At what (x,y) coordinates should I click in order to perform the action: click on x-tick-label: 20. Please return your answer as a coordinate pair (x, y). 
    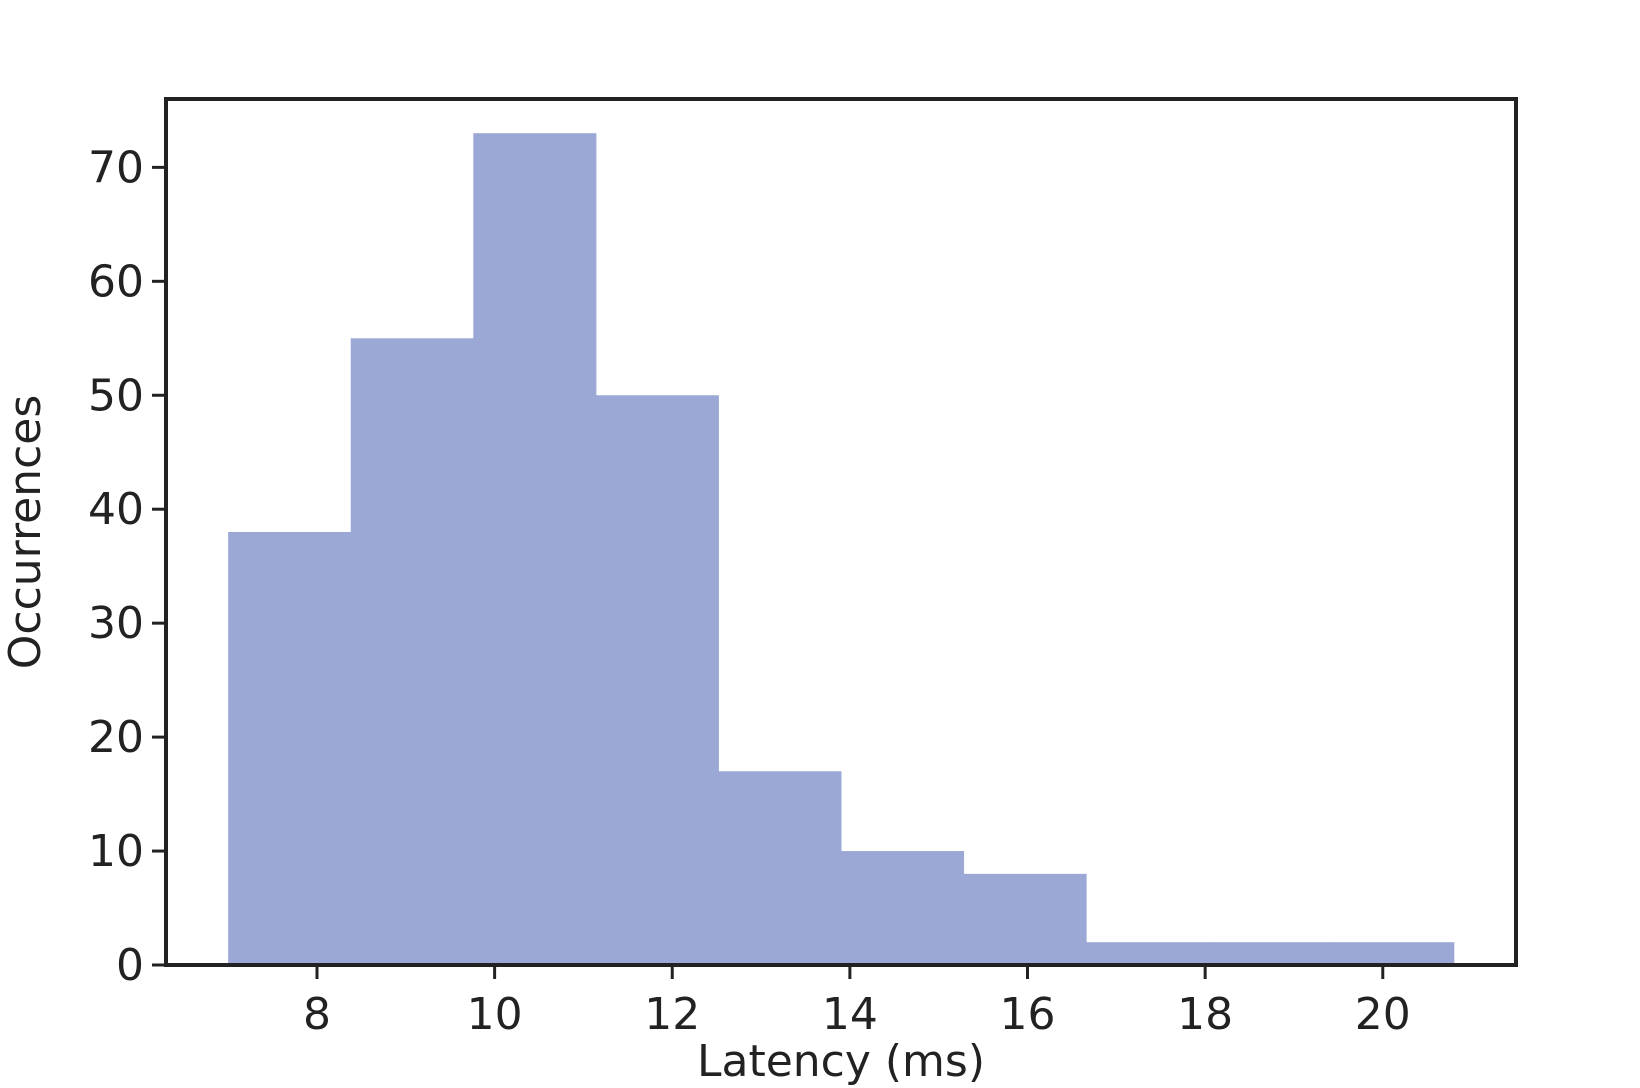
    Looking at the image, I should click on (1383, 1014).